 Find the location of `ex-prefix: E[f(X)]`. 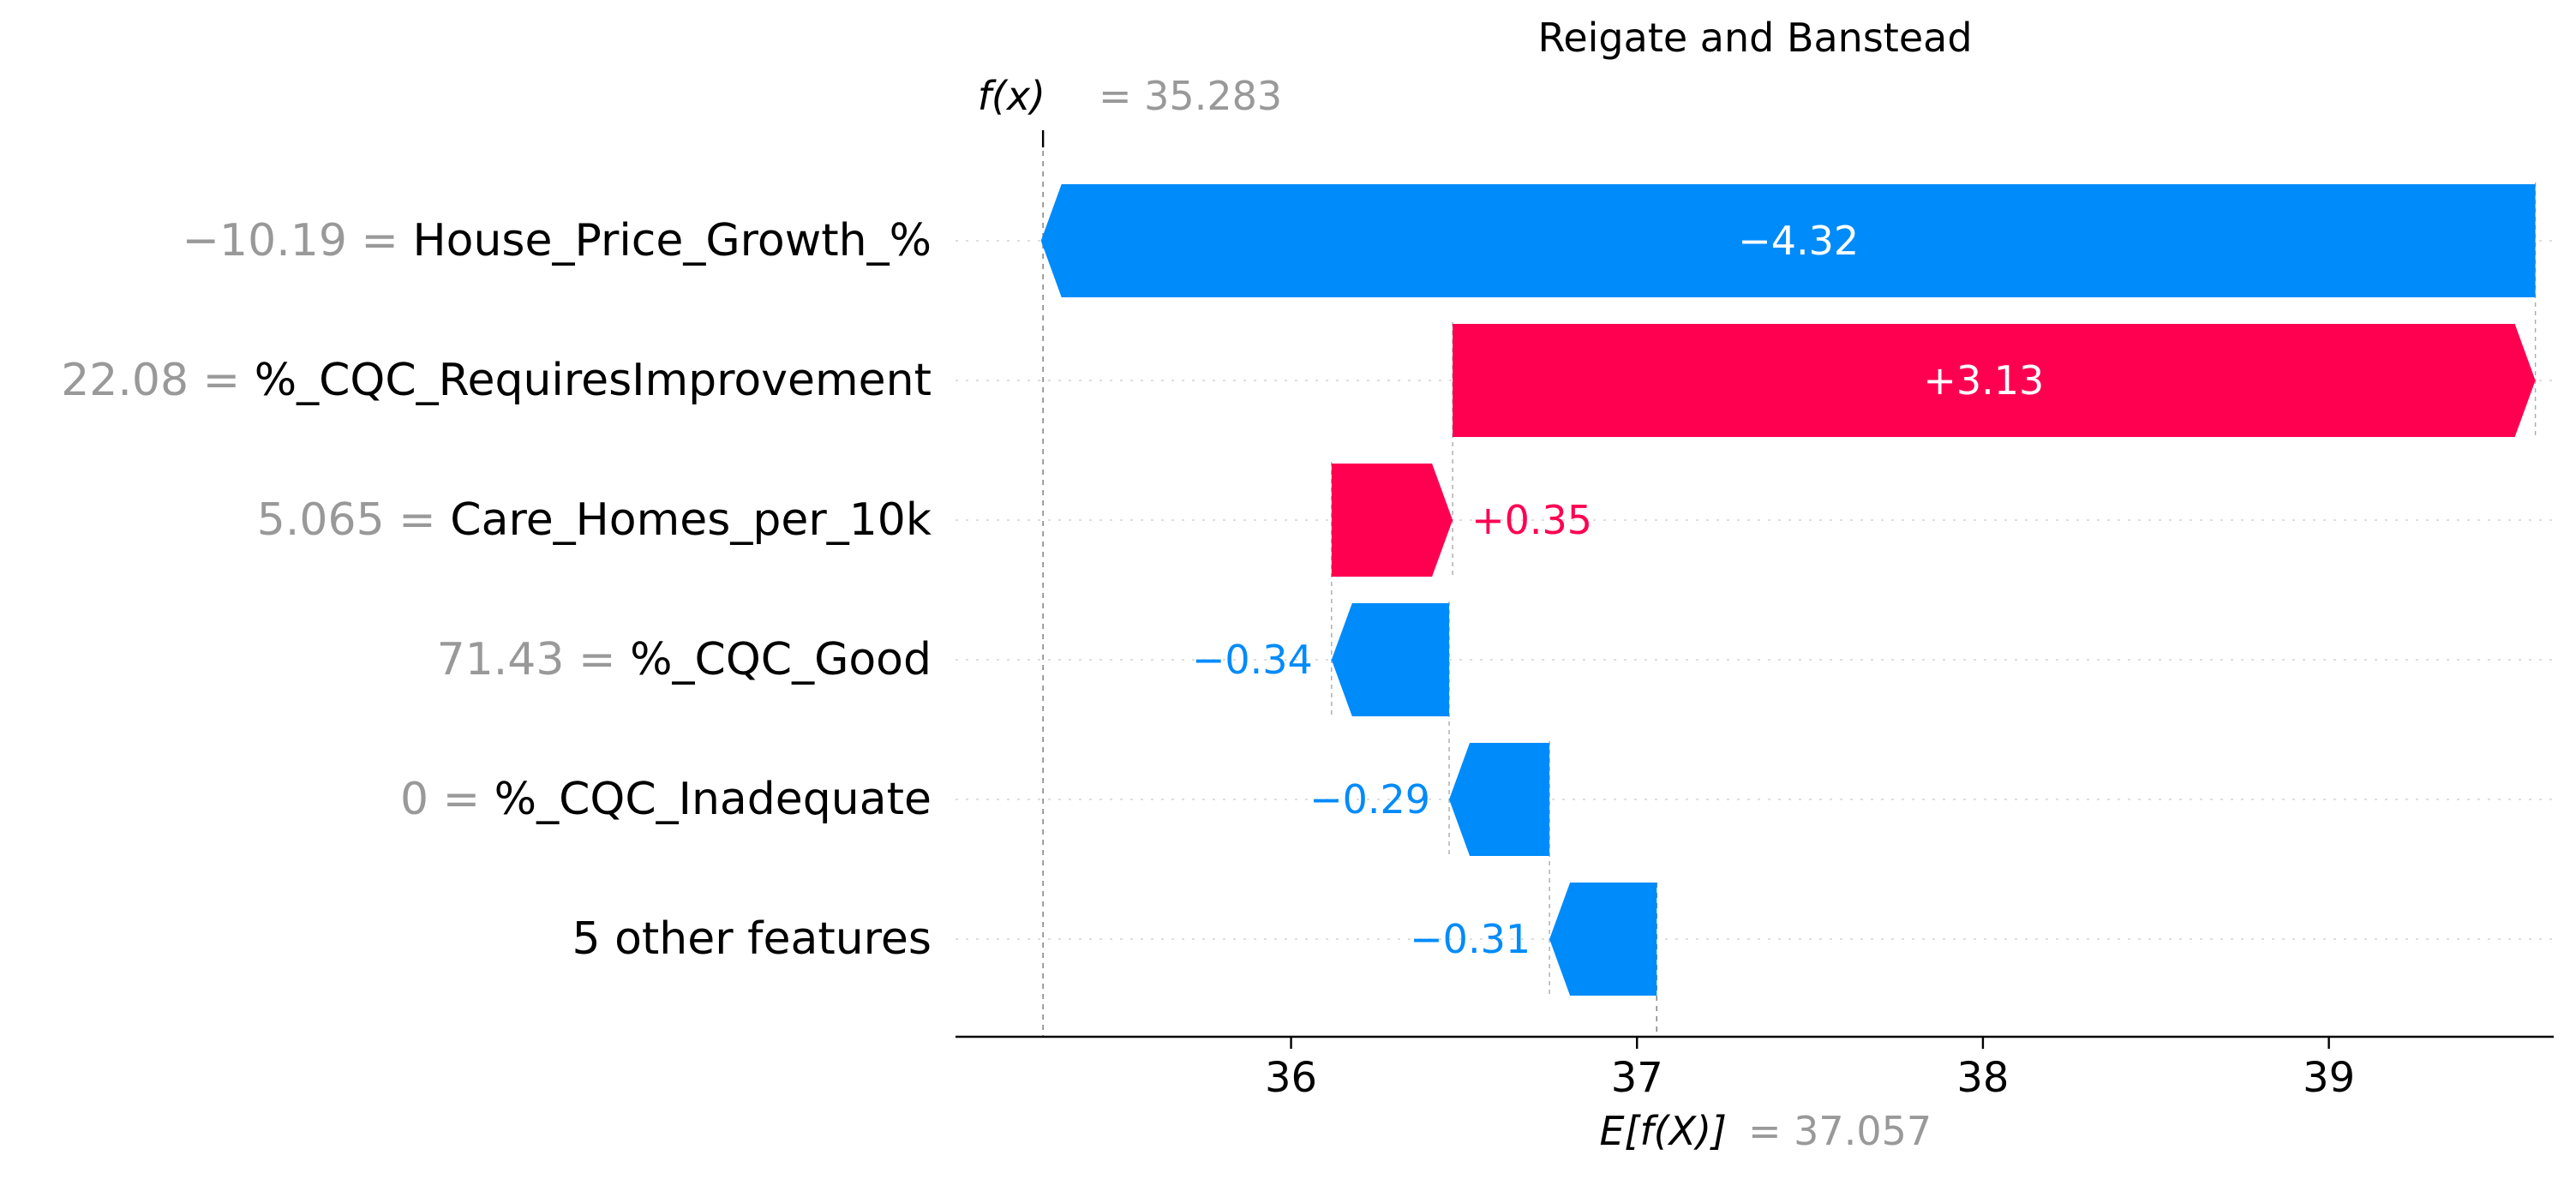

ex-prefix: E[f(X)] is located at coordinates (1663, 1131).